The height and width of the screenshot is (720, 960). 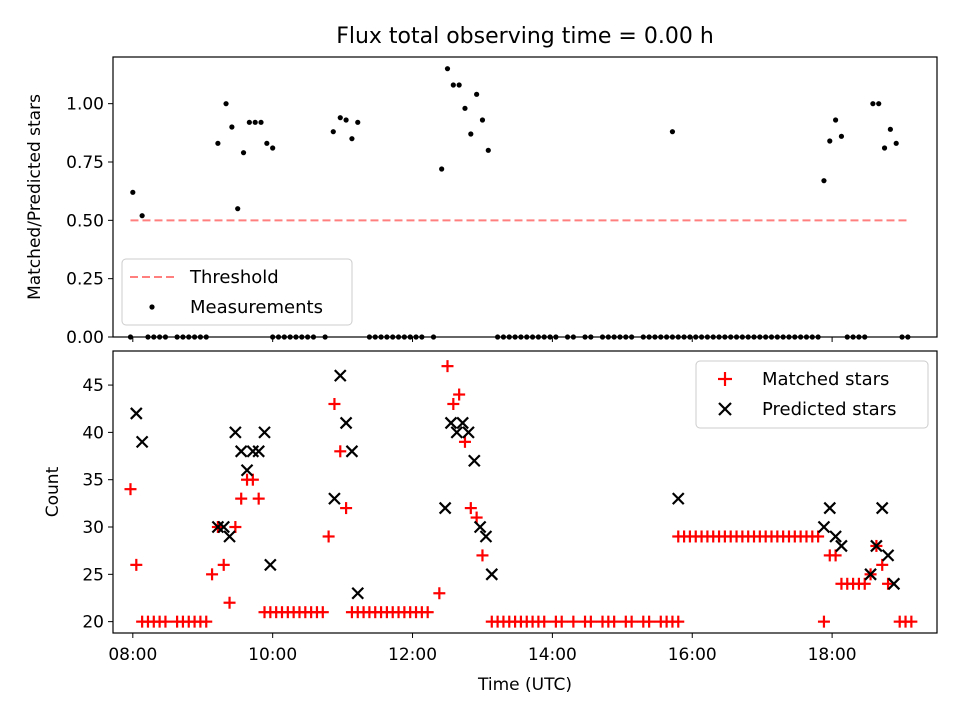 I want to click on bottom-x-axis-label: Time (UTC), so click(x=524, y=685).